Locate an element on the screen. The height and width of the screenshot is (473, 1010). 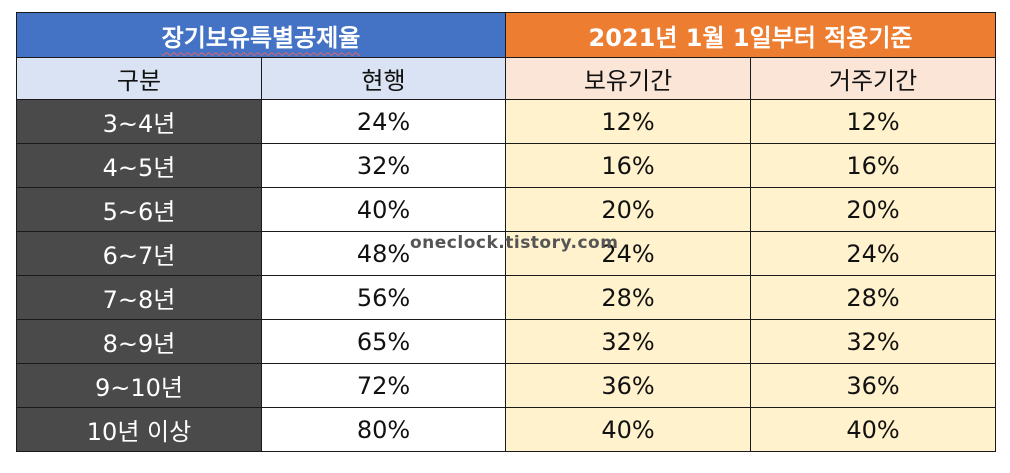
residence-rate-cell: 32% is located at coordinates (873, 341).